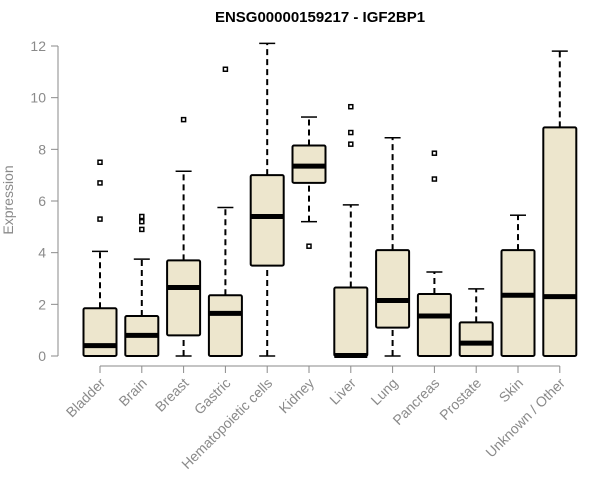  What do you see at coordinates (42, 253) in the screenshot?
I see `y-tick-label: 4` at bounding box center [42, 253].